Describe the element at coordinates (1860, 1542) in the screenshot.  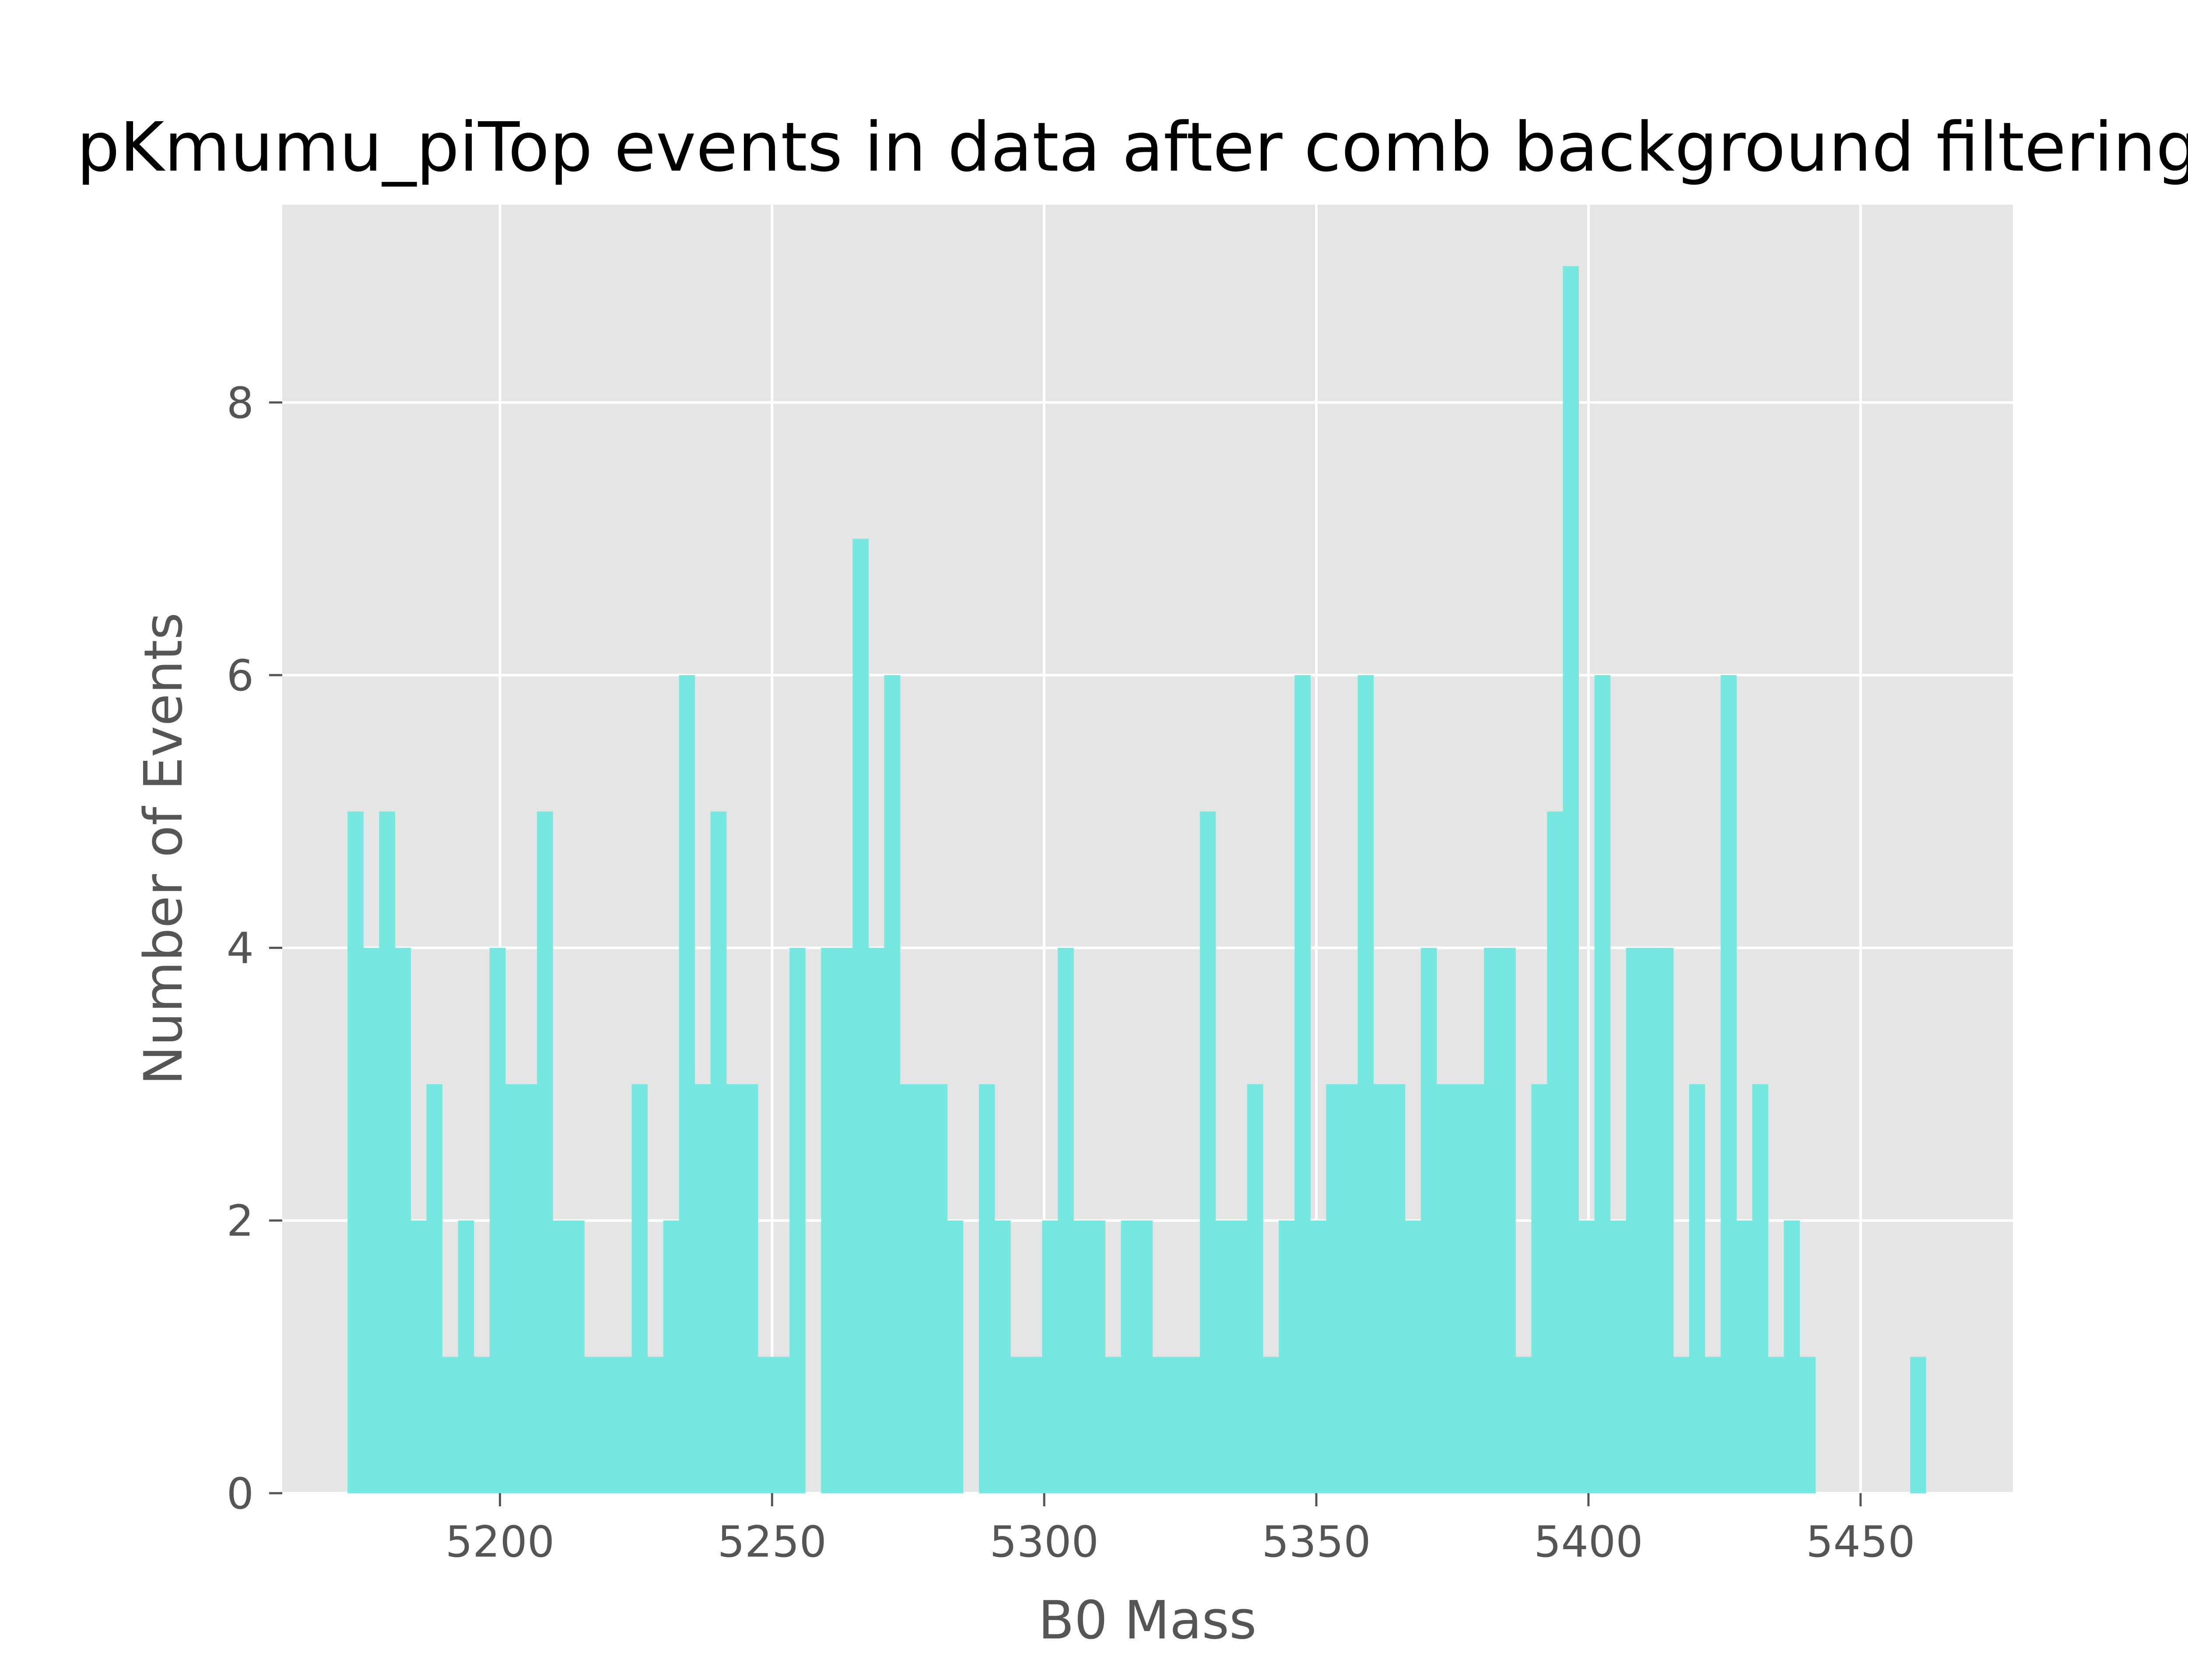
I see `x-tick-label-5450: 5450` at that location.